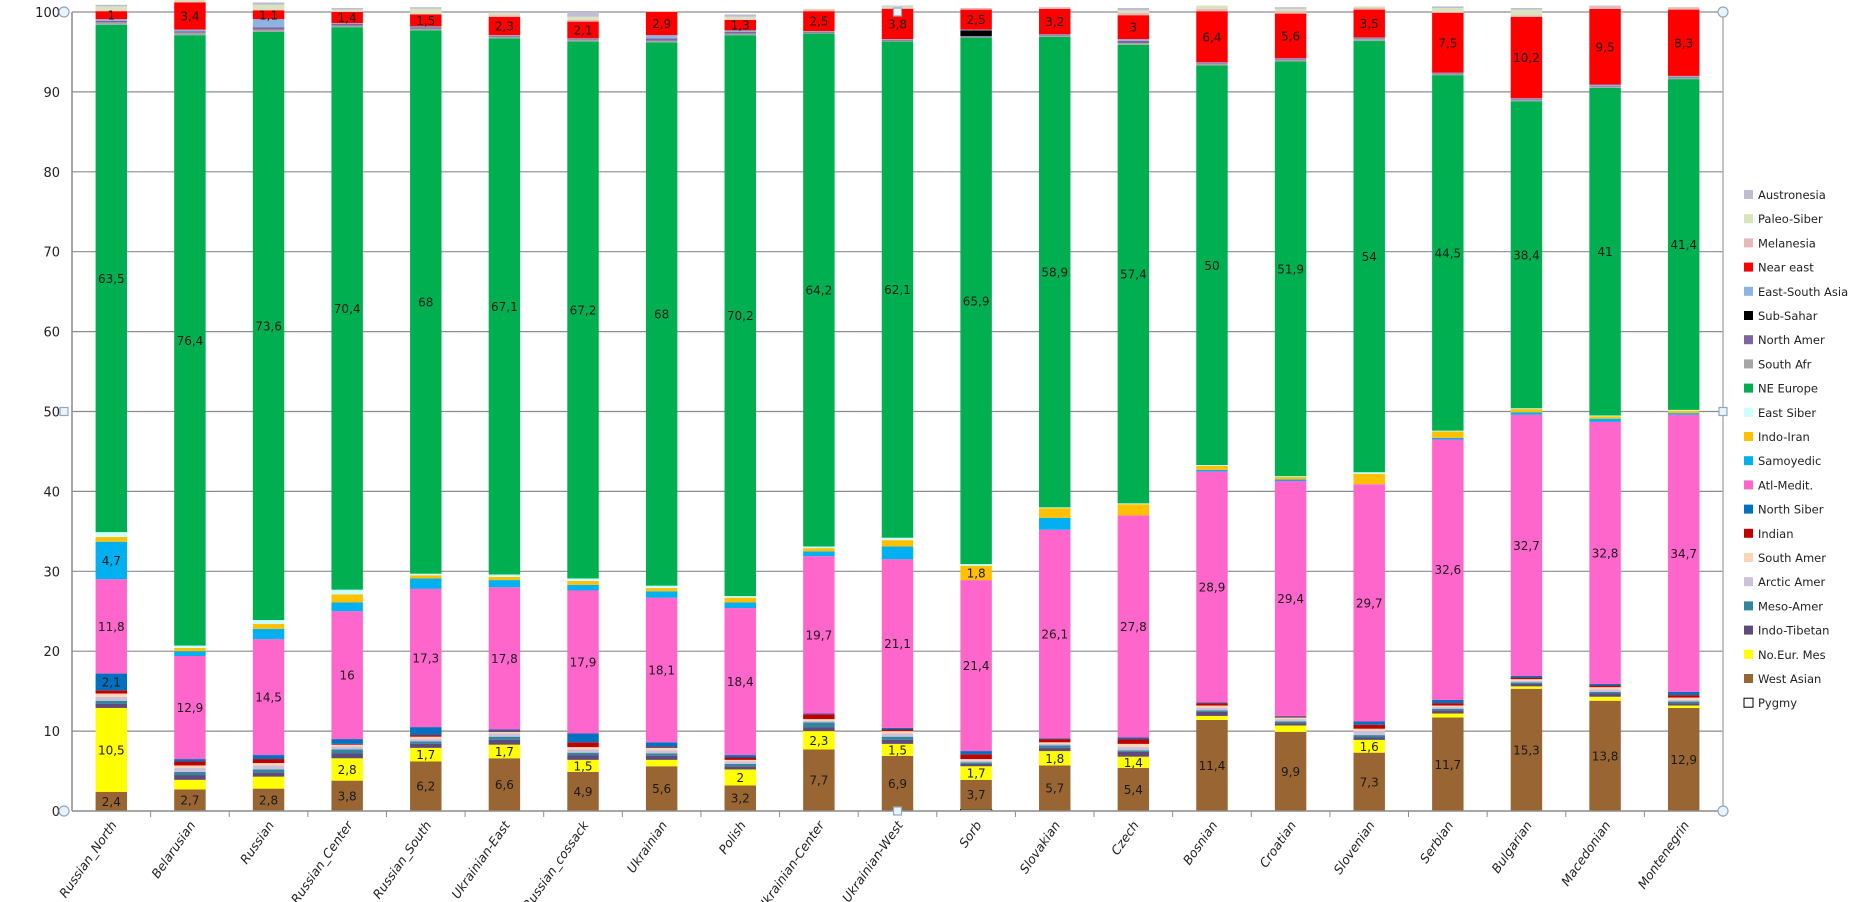 The height and width of the screenshot is (902, 1851). I want to click on legend-entry: No.Eur. Mes, so click(1792, 655).